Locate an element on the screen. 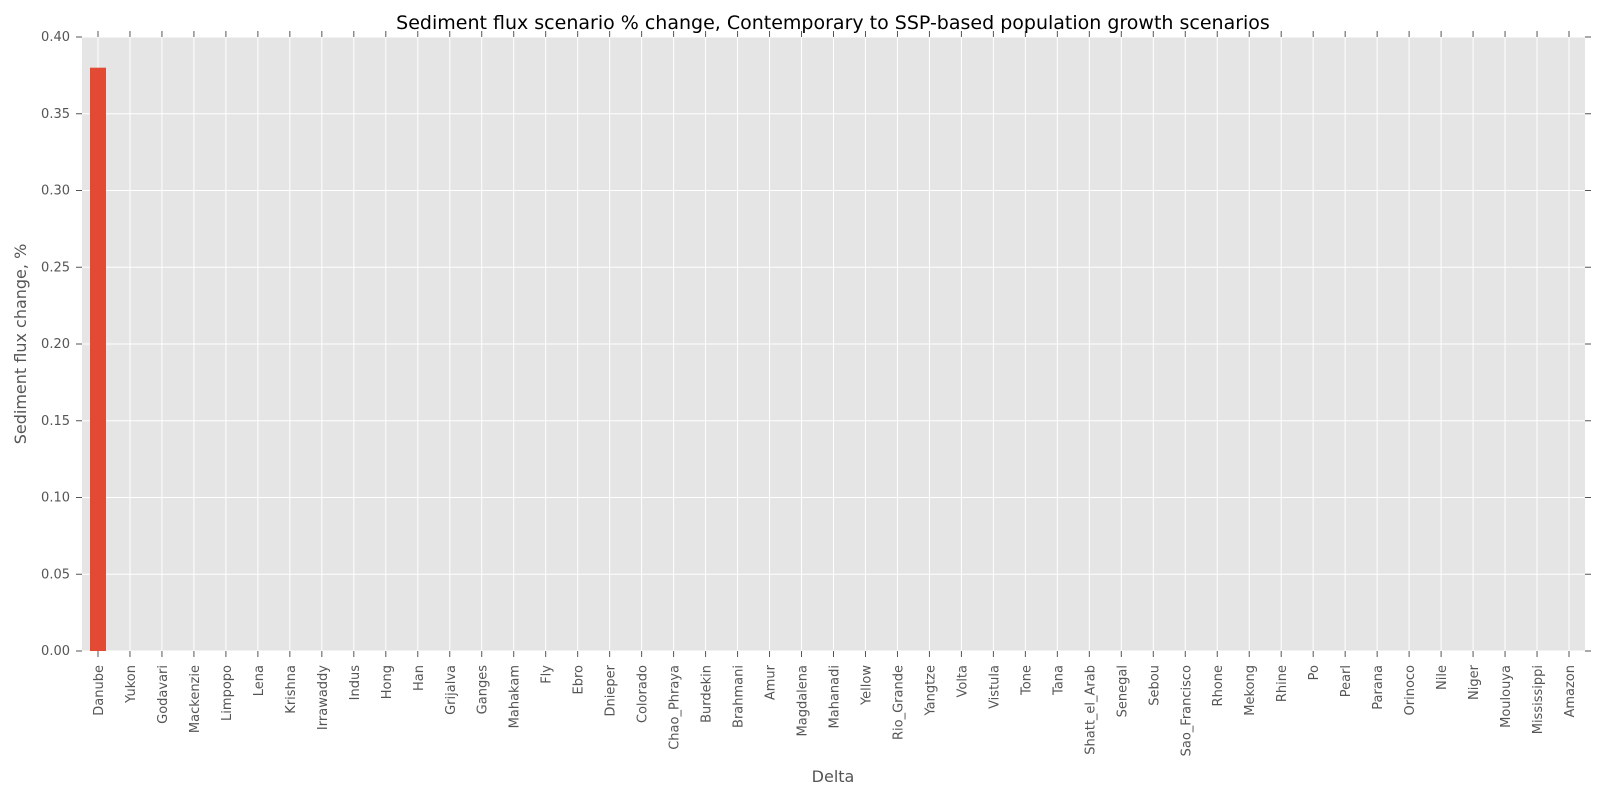 This screenshot has width=1600, height=800. x-tick-label: Rhone is located at coordinates (1218, 685).